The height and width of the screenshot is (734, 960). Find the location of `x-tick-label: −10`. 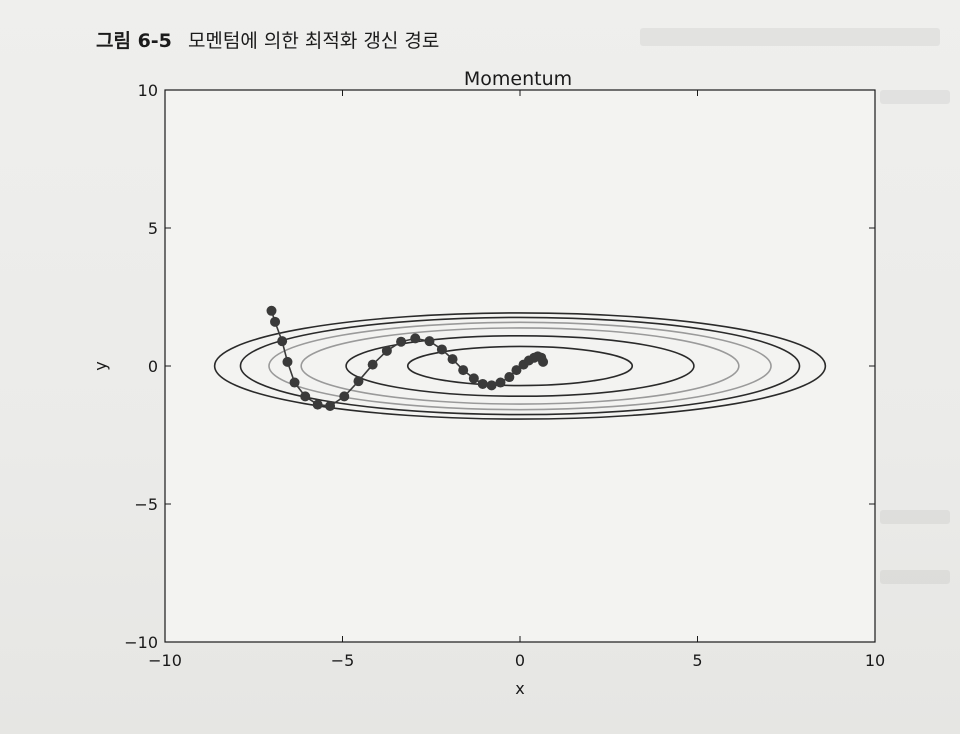

x-tick-label: −10 is located at coordinates (165, 660).